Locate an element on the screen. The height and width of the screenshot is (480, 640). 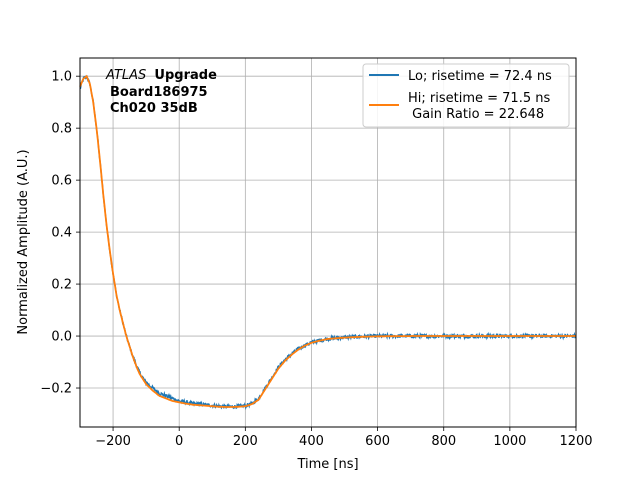
y-tick-label: 0.2 is located at coordinates (61, 285).